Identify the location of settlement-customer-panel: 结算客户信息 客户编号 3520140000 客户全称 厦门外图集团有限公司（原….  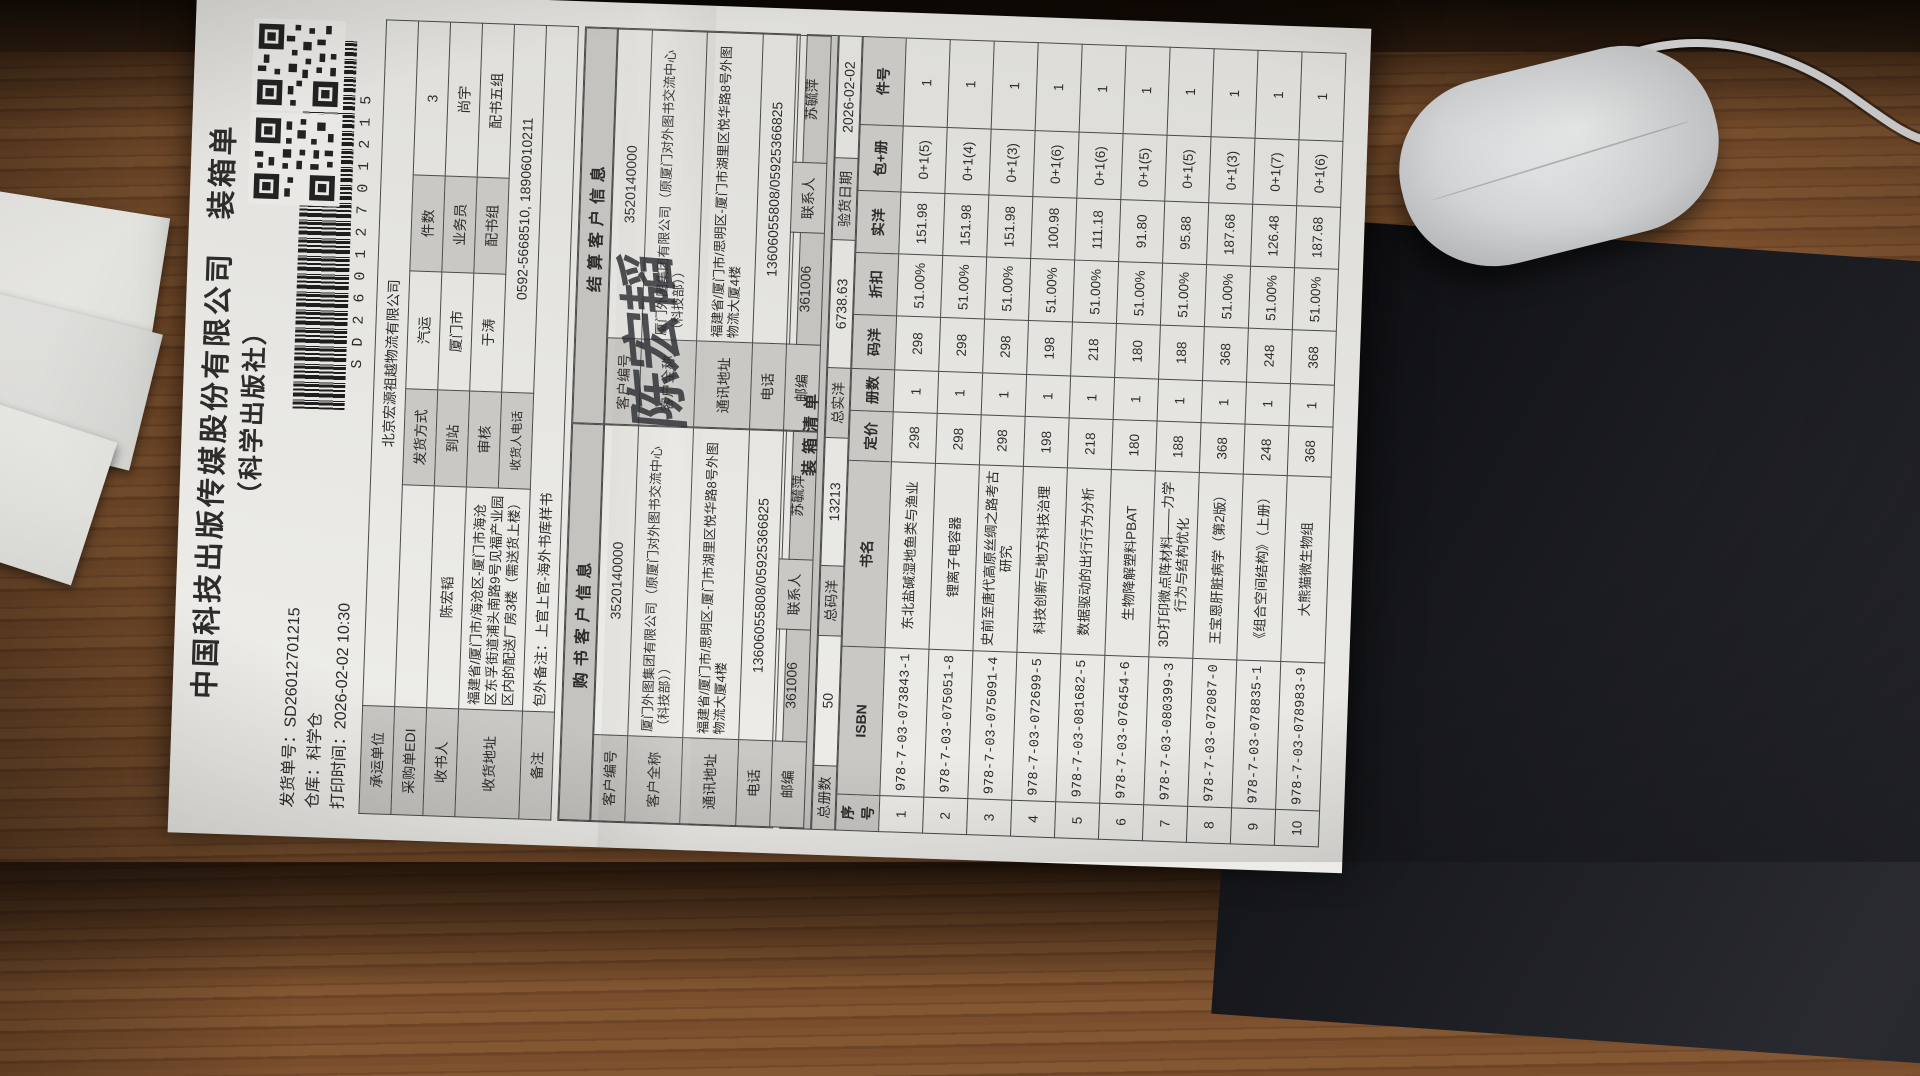
(702, 229).